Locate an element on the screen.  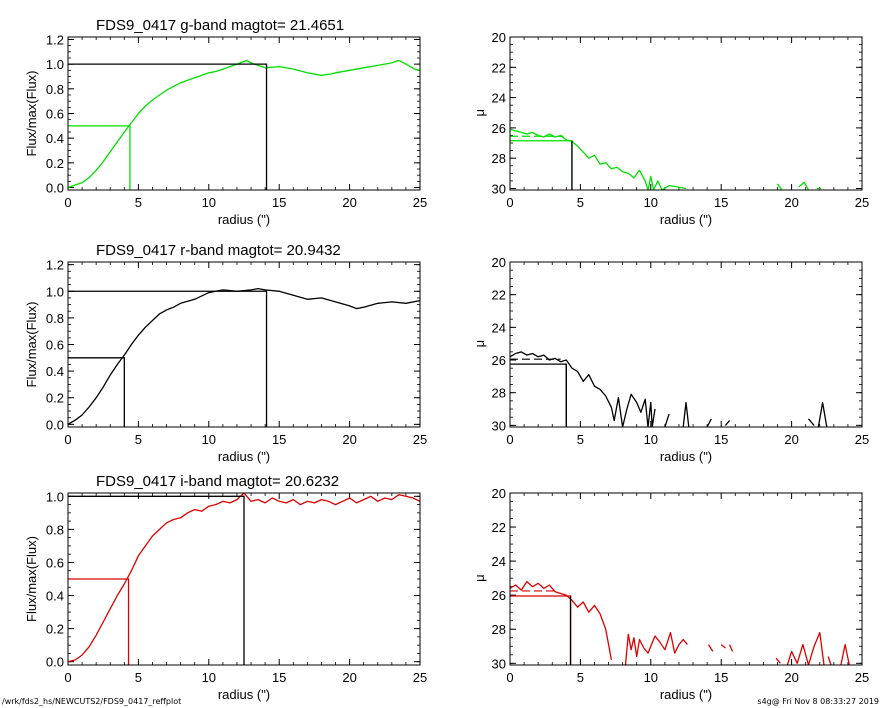
y-tick-label: 0.6 is located at coordinates (55, 114).